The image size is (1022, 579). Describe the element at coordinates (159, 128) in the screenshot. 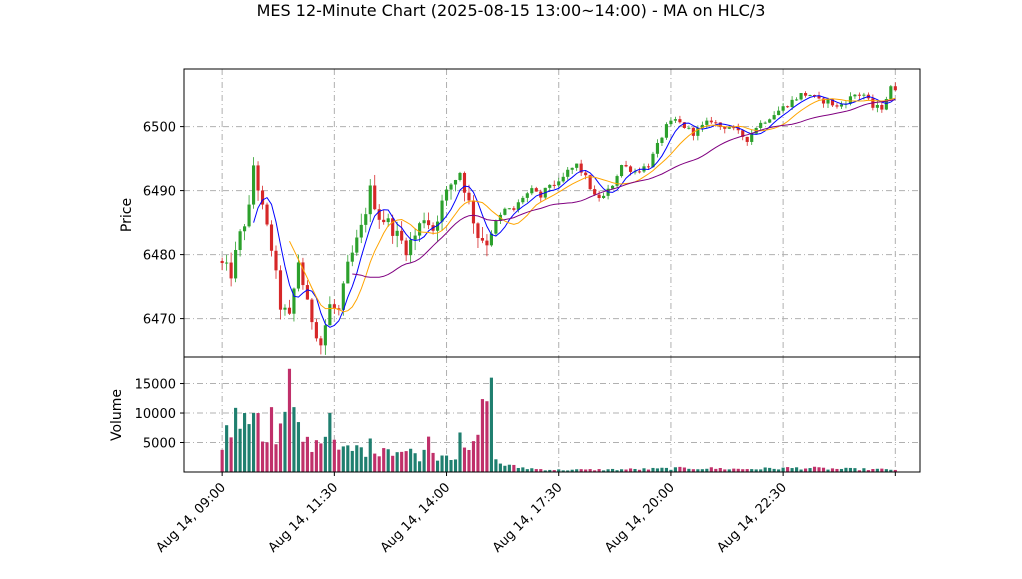

I see `price-tick-label: 6500` at that location.